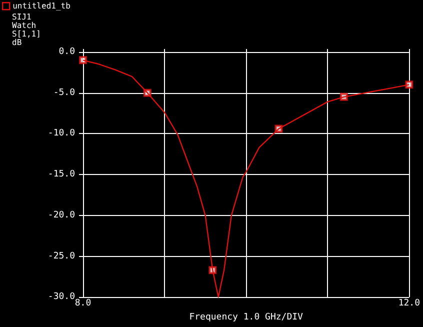 The image size is (423, 327). What do you see at coordinates (17, 42) in the screenshot?
I see `text: dB` at bounding box center [17, 42].